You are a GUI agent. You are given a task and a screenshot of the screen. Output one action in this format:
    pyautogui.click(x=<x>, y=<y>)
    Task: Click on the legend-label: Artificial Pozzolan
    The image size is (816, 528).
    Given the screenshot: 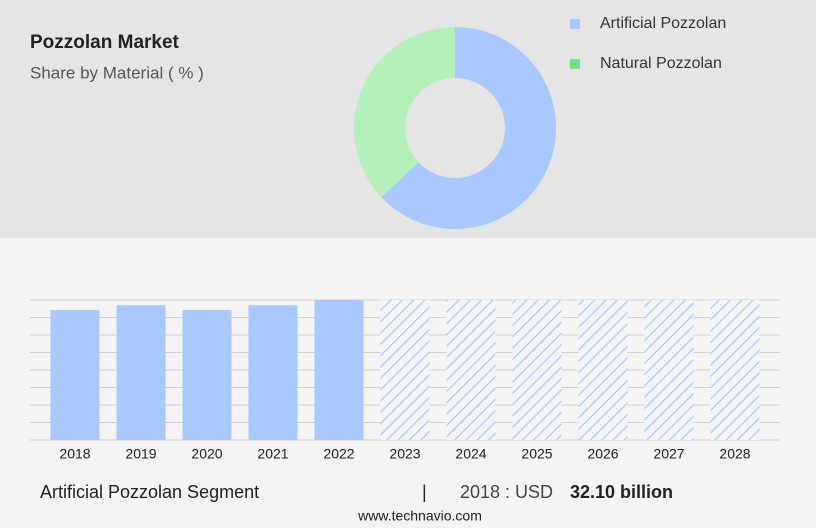 What is the action you would take?
    pyautogui.click(x=663, y=23)
    